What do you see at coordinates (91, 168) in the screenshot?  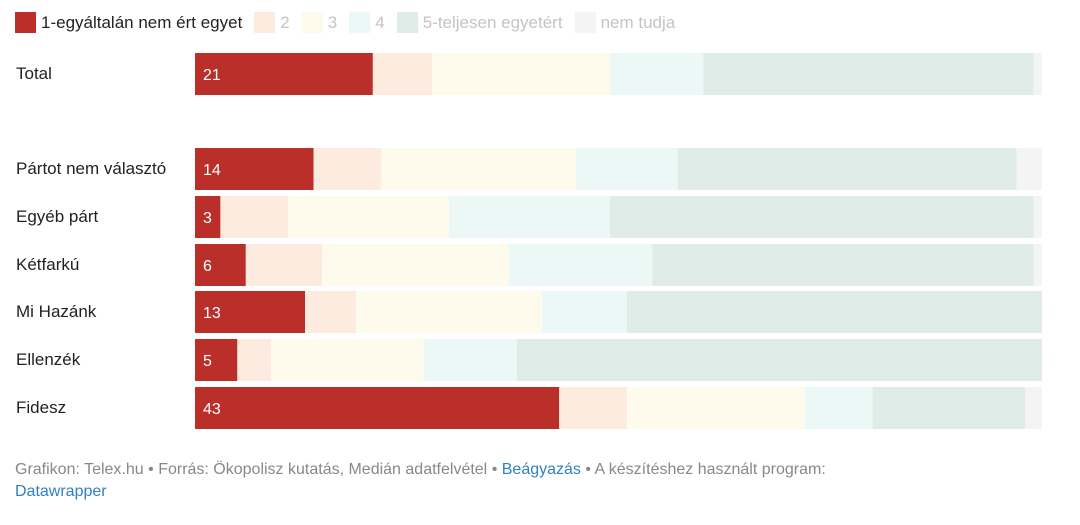 I see `row-label: Pártot nem választó` at bounding box center [91, 168].